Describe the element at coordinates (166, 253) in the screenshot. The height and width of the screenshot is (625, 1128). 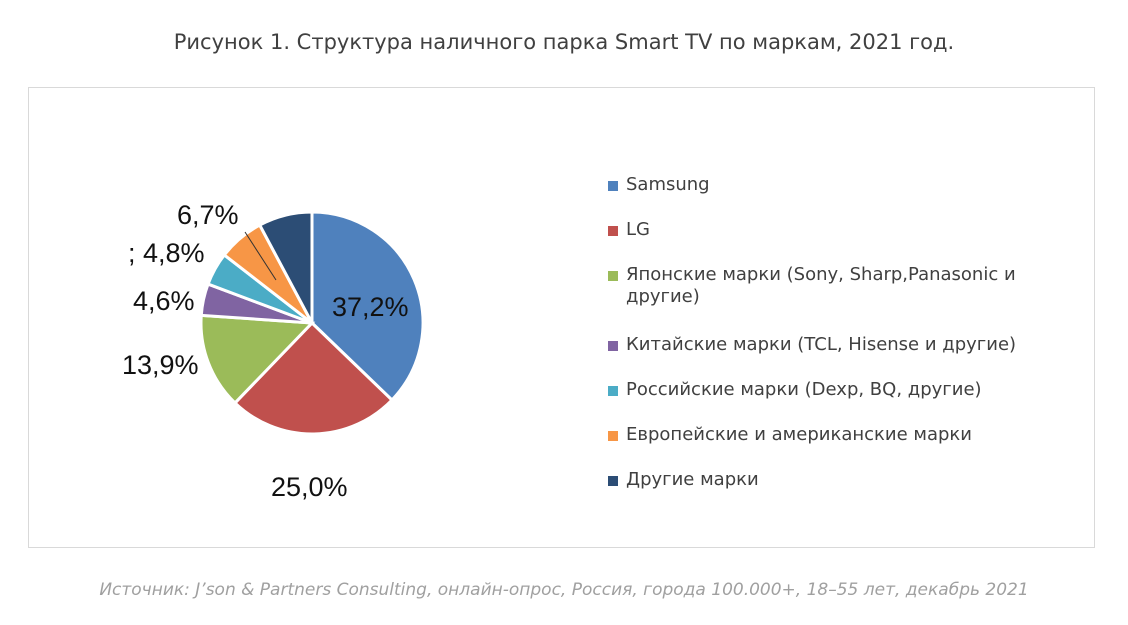
I see `label-russian: ; 4,8%` at that location.